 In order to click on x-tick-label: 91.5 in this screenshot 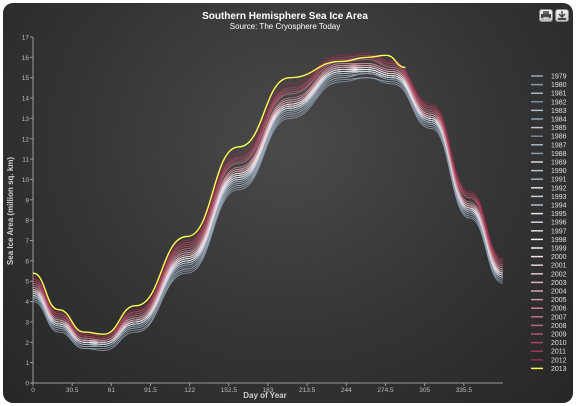, I will do `click(150, 390)`.